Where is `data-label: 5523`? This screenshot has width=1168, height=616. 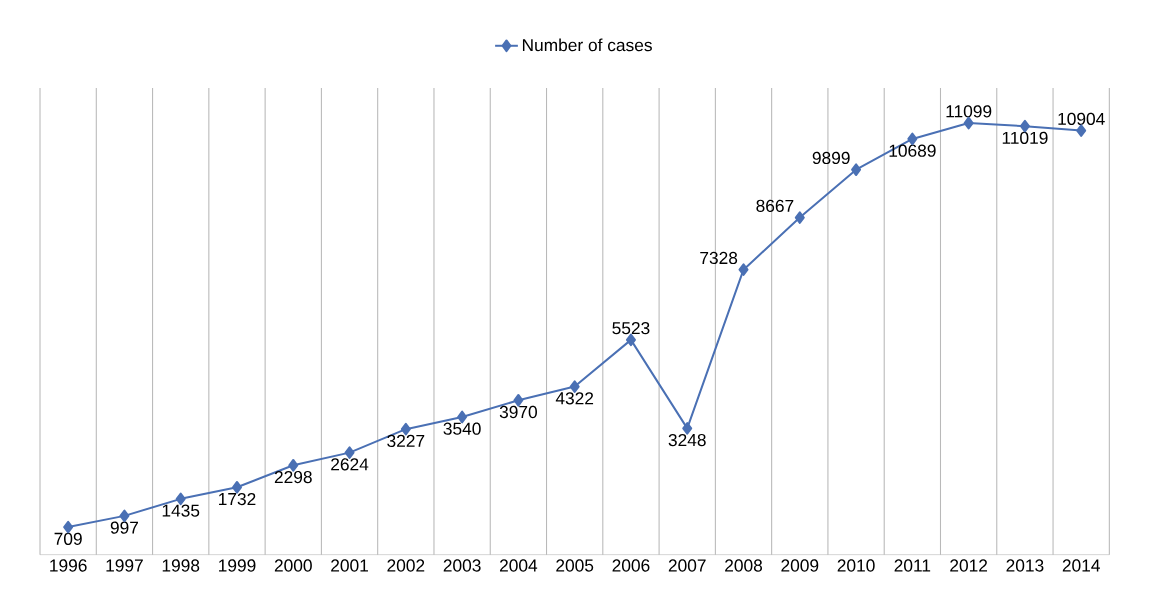 data-label: 5523 is located at coordinates (631, 328).